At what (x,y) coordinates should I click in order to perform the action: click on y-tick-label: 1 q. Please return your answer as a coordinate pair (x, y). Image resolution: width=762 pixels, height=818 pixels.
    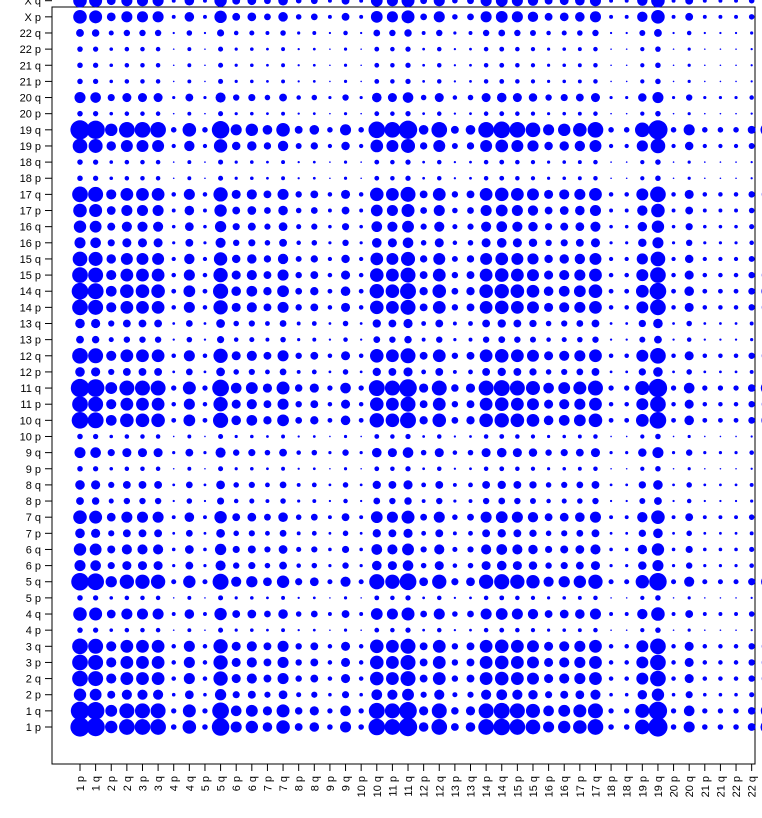
    Looking at the image, I should click on (33, 712).